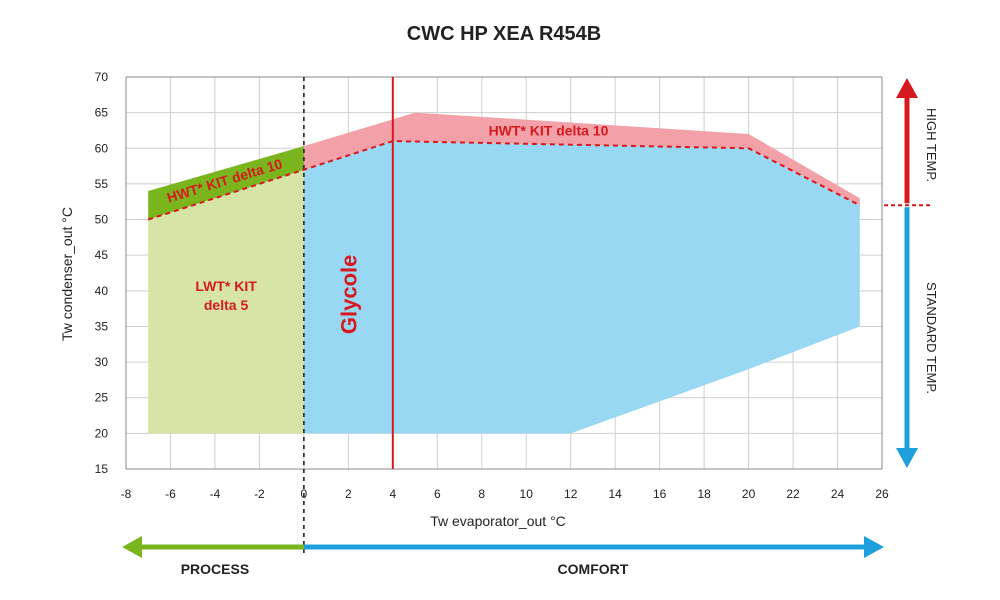 This screenshot has height=600, width=1000. I want to click on x-tick-label: -8, so click(126, 494).